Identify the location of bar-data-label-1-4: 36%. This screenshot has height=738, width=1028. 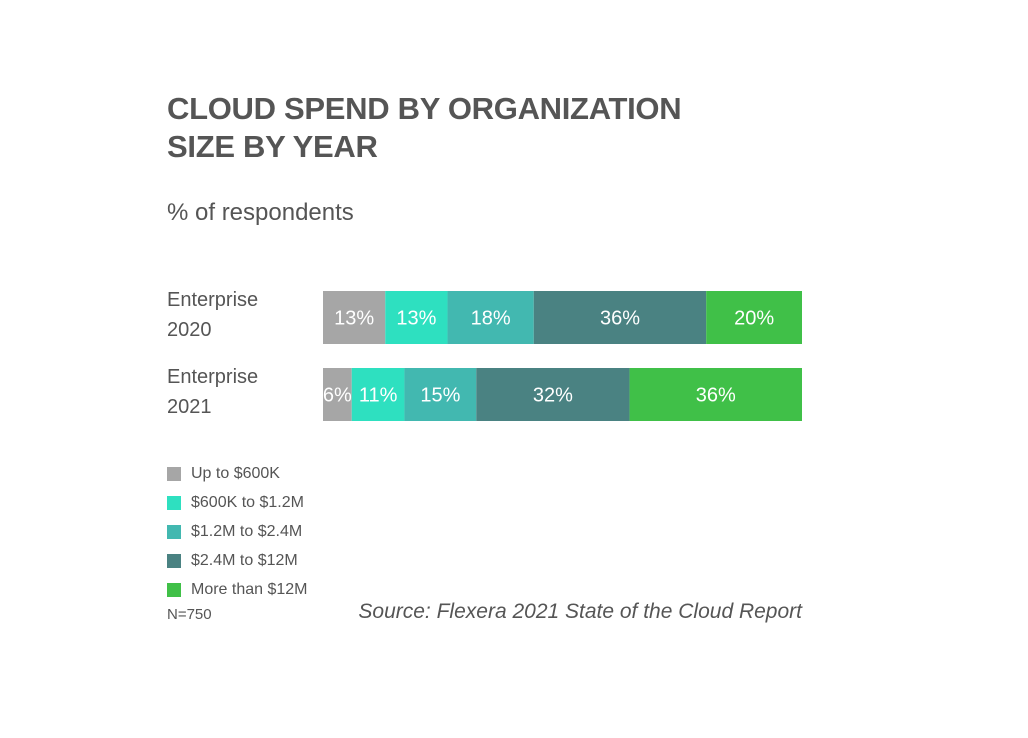
(716, 396).